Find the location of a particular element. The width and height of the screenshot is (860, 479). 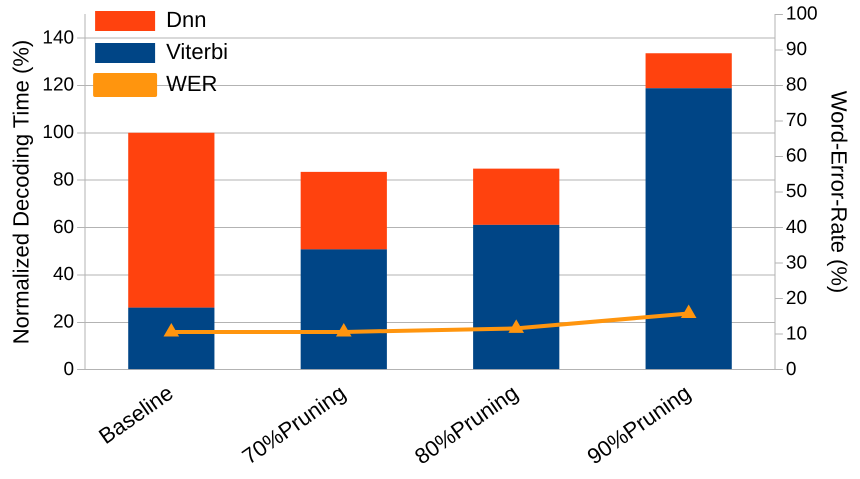

y2-tick-label: 50 is located at coordinates (797, 191).